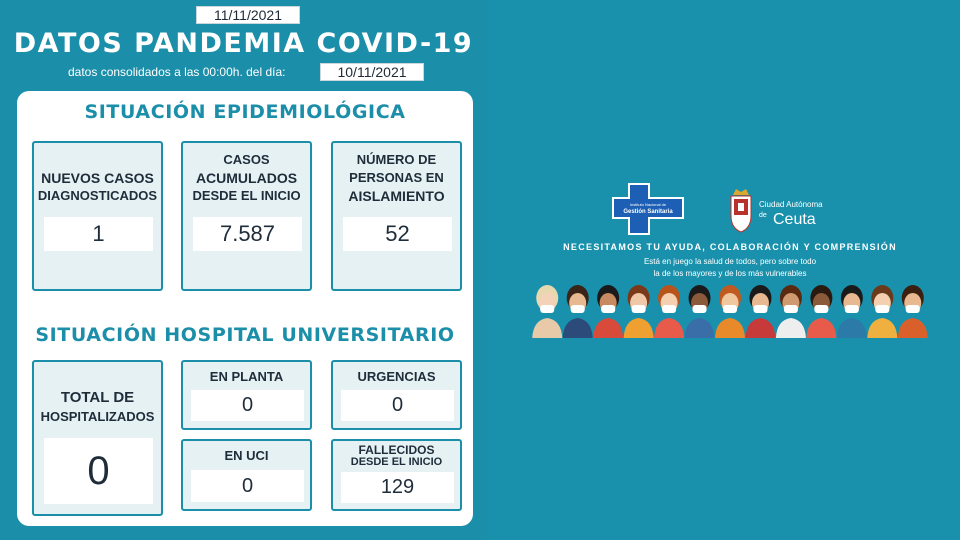 The image size is (960, 540). What do you see at coordinates (648, 204) in the screenshot?
I see `gestion-small-text: Instituto Nacional de` at bounding box center [648, 204].